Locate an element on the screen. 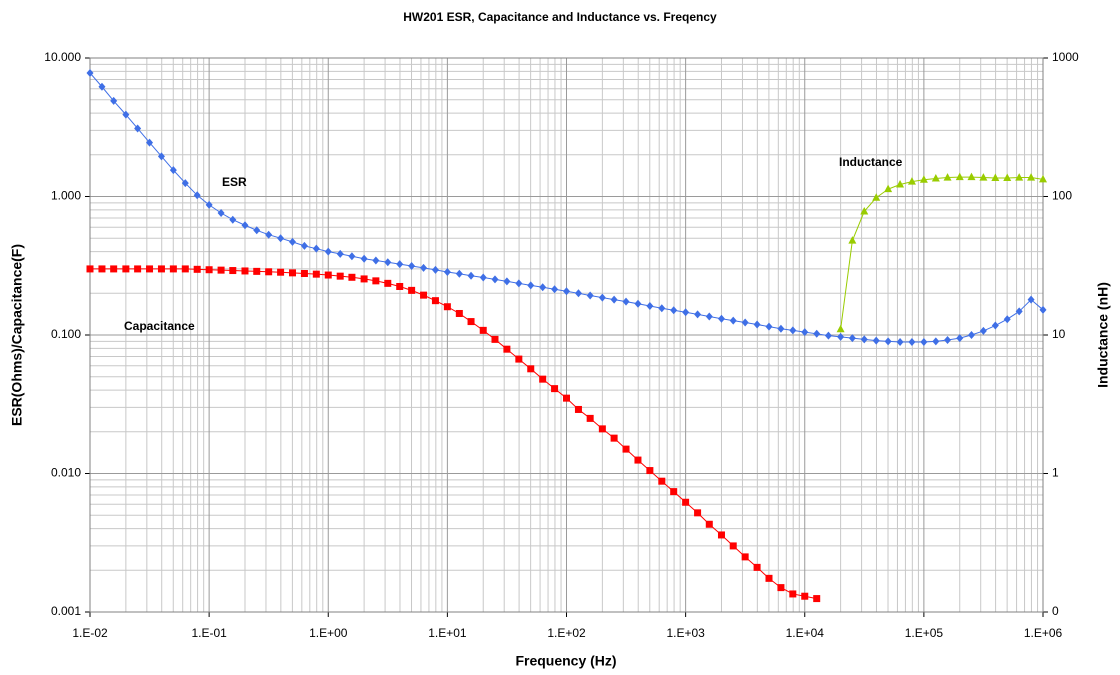  x-tick-label: 1.E-01 is located at coordinates (209, 633).